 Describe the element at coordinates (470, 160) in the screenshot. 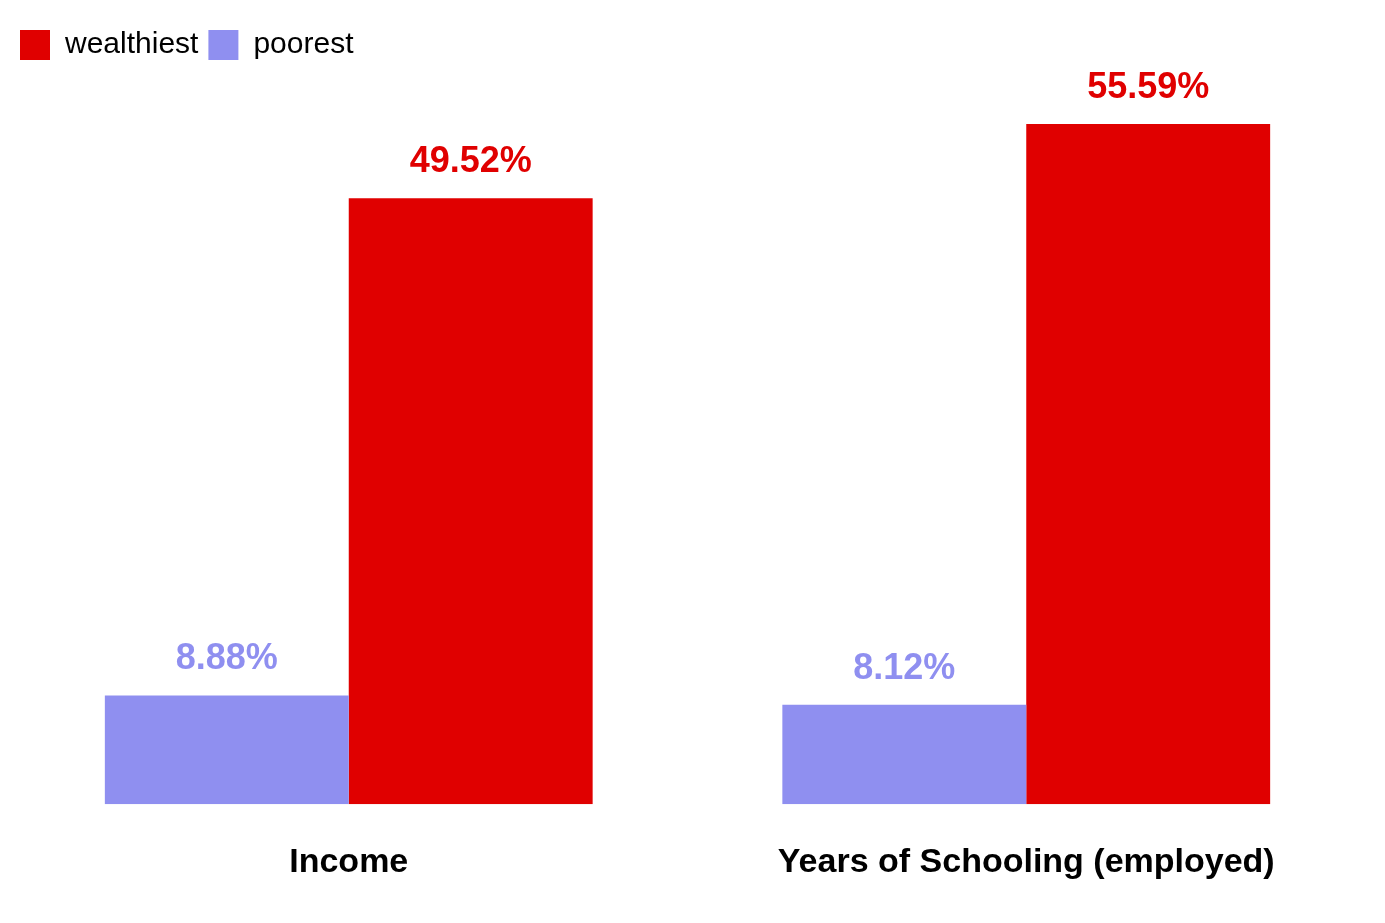

I see `data-label: 49.52%` at that location.